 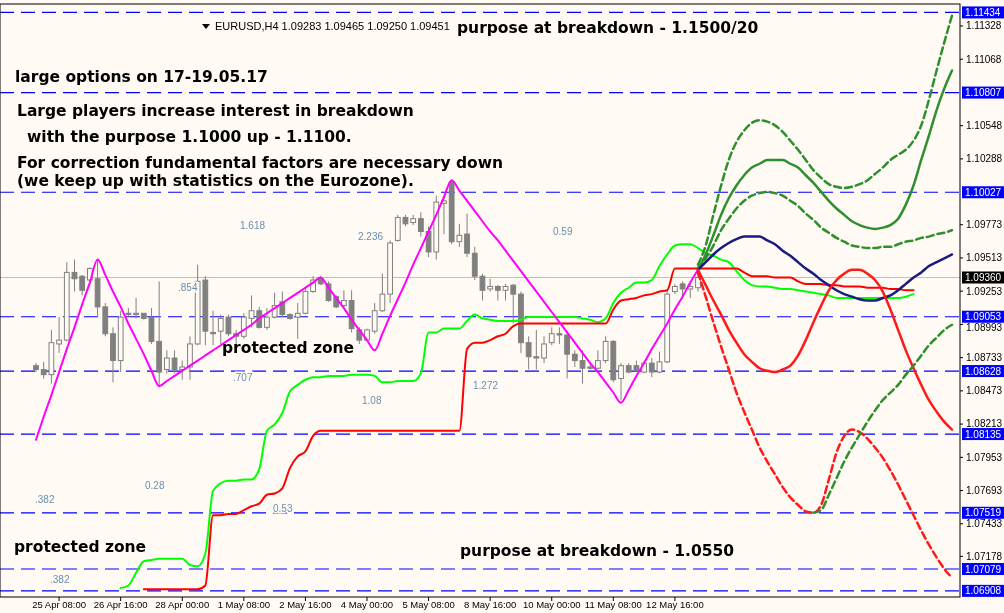 I want to click on x-tick-label: 10 May 00:00, so click(x=551, y=604).